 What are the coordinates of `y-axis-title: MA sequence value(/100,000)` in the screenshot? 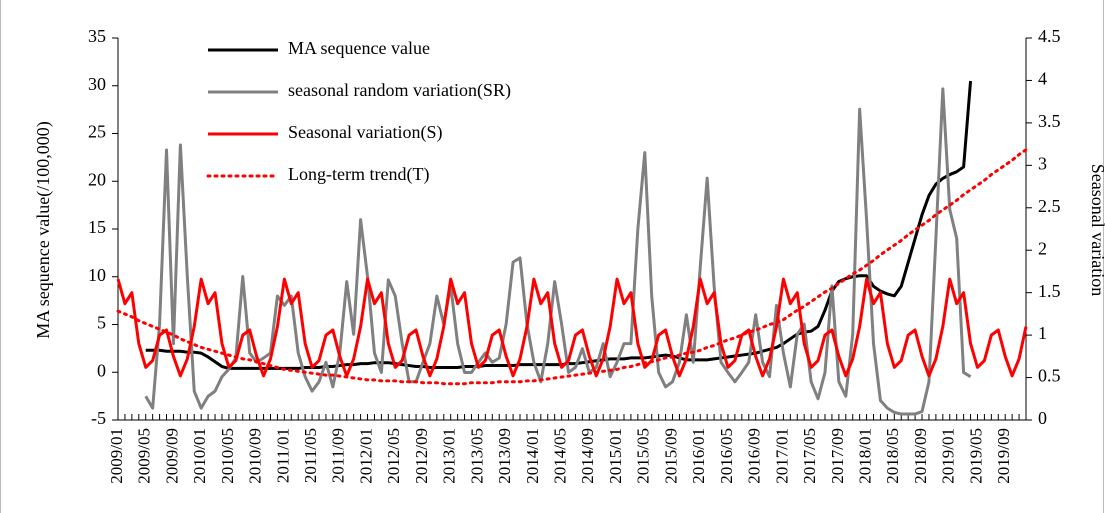 It's located at (43, 229).